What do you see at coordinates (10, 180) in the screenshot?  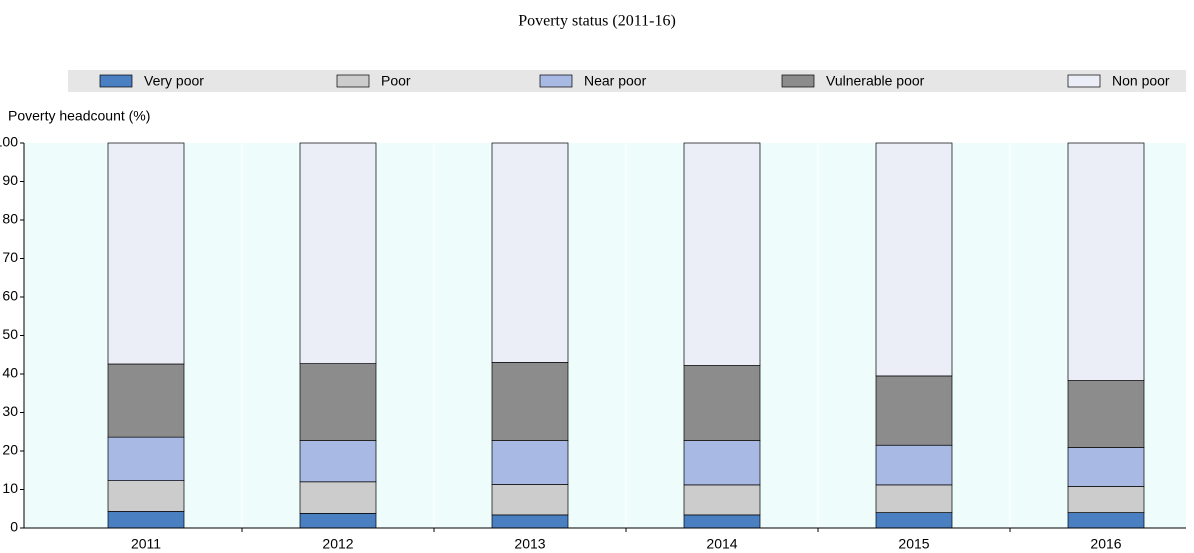 I see `y-tick-label: 90` at bounding box center [10, 180].